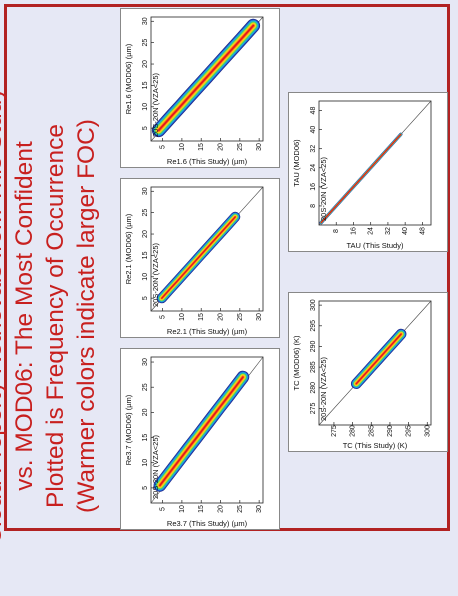 This screenshot has width=458, height=596. I want to click on x-tick-label: 290, so click(313, 347).